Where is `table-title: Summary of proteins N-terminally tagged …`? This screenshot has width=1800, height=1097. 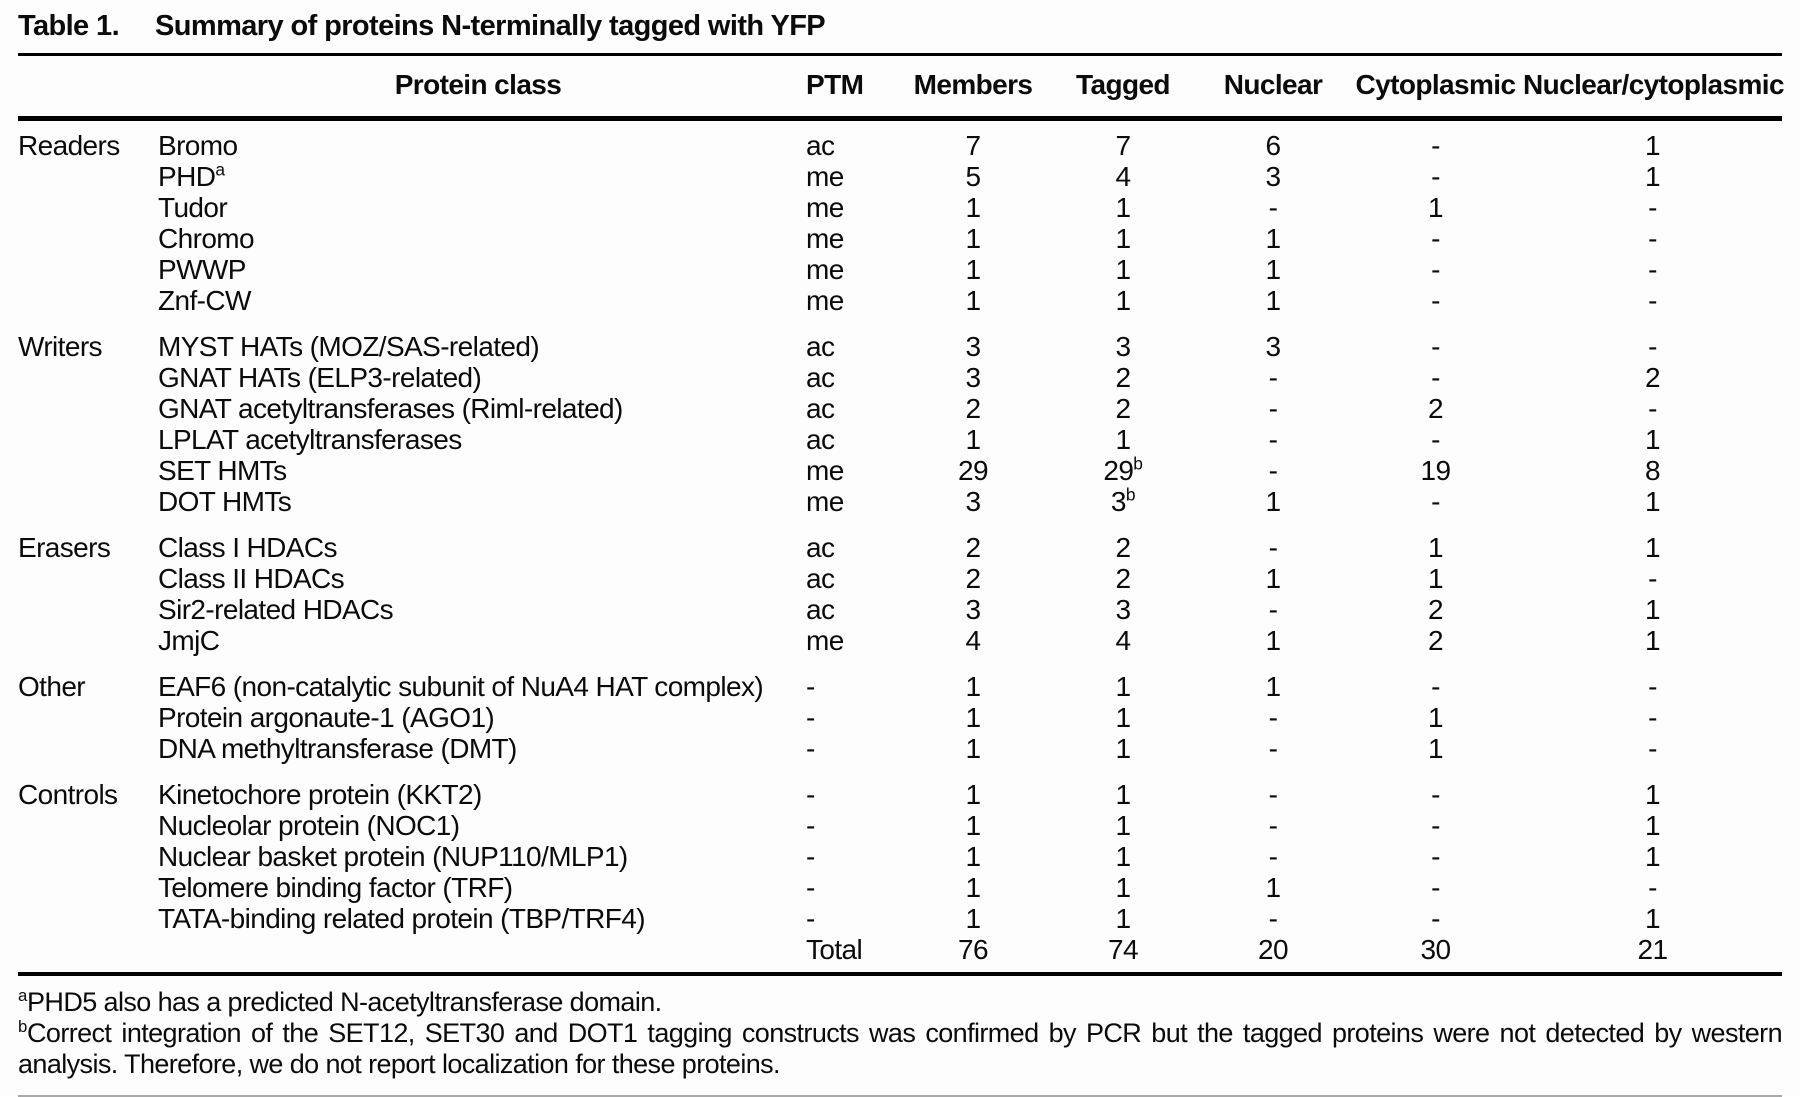 table-title: Summary of proteins N-terminally tagged … is located at coordinates (490, 26).